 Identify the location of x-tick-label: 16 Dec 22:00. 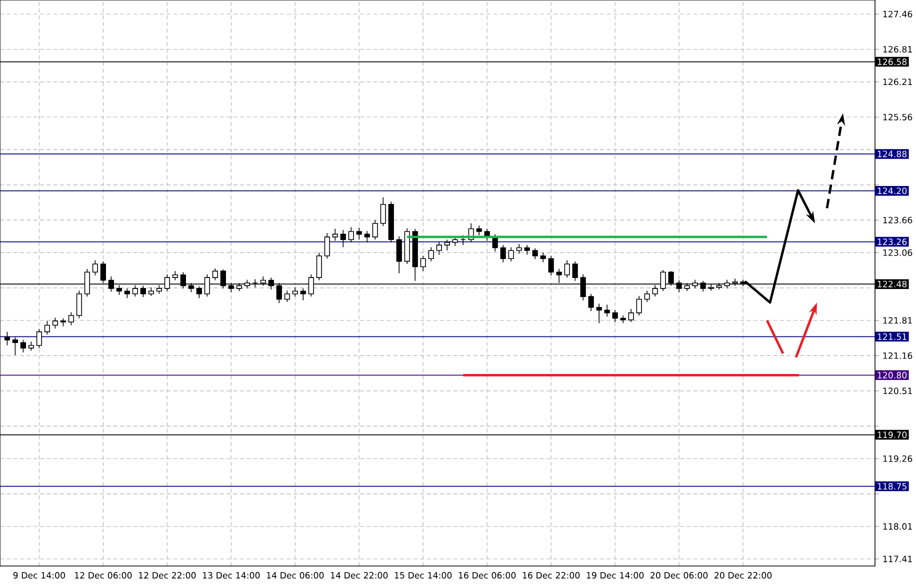
(551, 575).